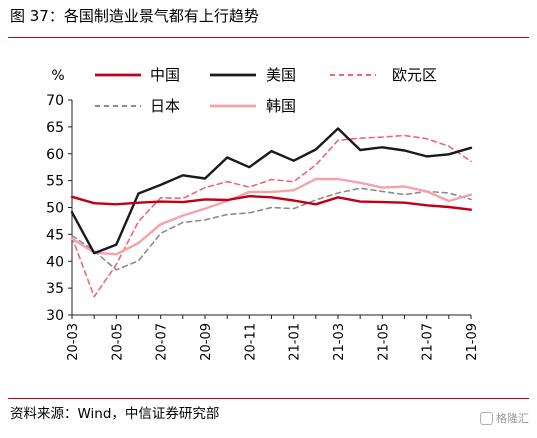 Image resolution: width=537 pixels, height=438 pixels. What do you see at coordinates (268, 398) in the screenshot?
I see `footer-divider` at bounding box center [268, 398].